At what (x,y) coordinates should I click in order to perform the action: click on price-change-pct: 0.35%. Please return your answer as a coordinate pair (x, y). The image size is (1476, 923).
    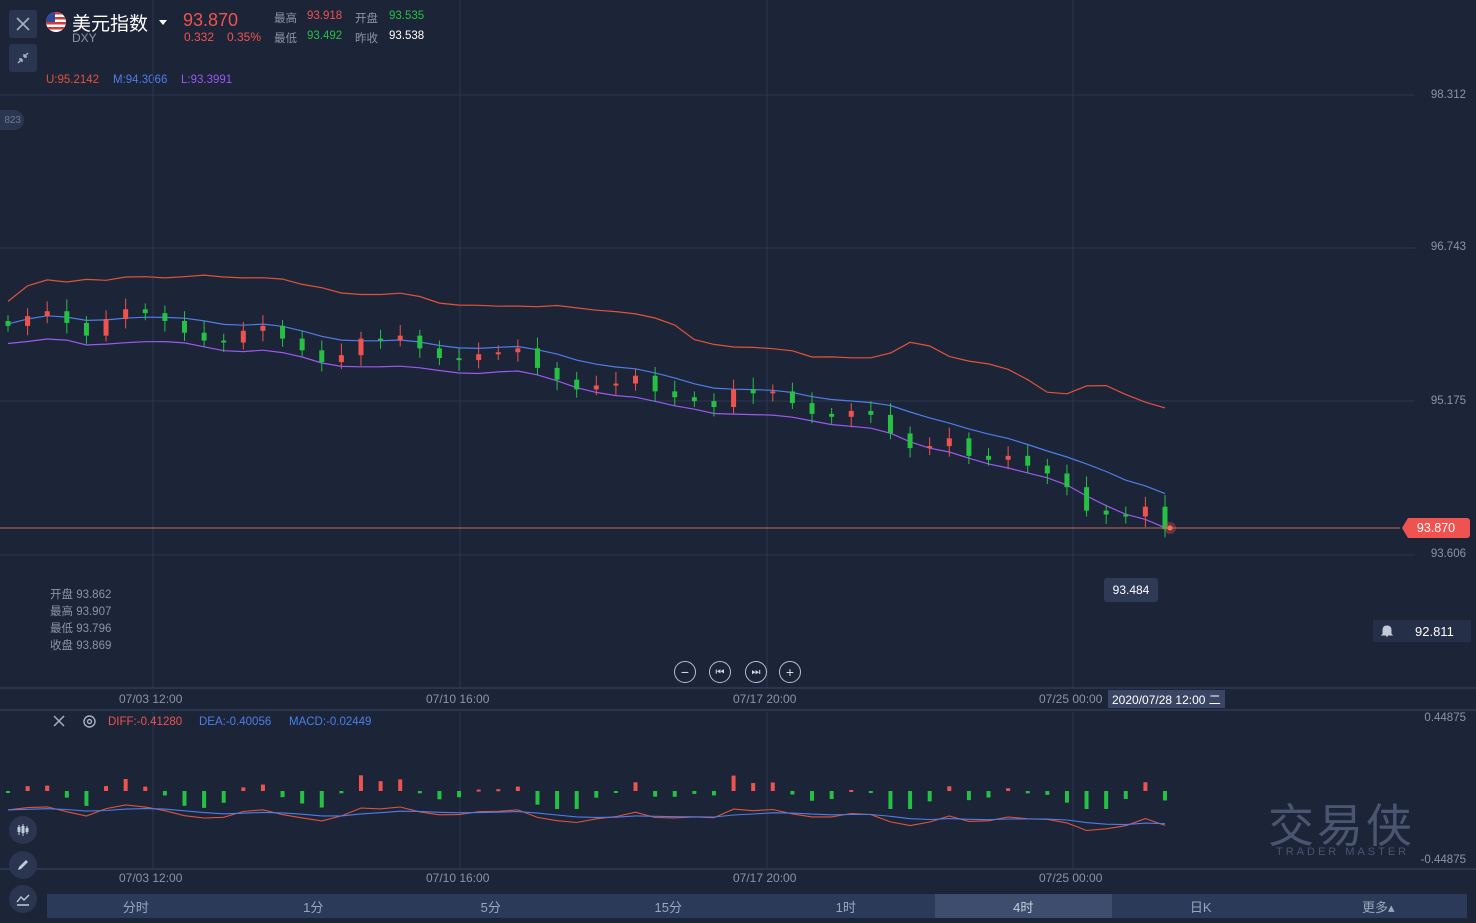
    Looking at the image, I should click on (244, 37).